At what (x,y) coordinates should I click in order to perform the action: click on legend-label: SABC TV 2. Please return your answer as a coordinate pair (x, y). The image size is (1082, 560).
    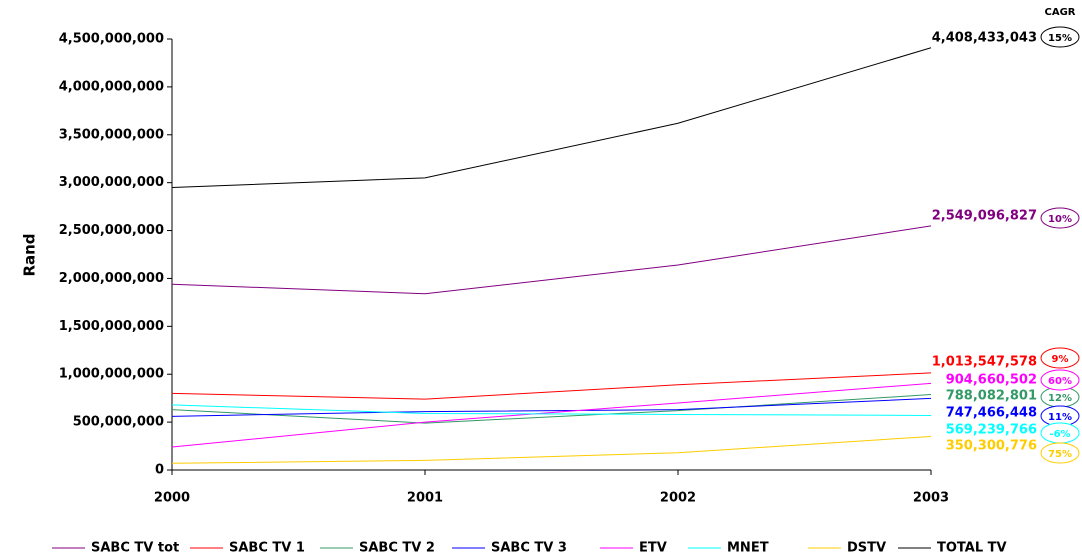
    Looking at the image, I should click on (397, 548).